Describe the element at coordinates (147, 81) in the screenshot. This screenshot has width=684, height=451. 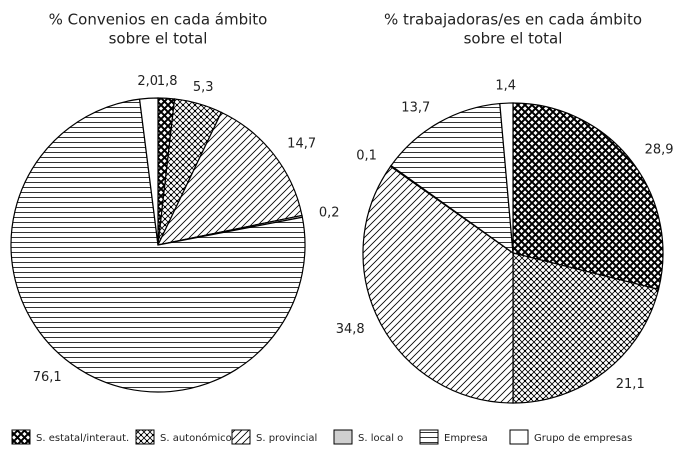
I see `data-label: 2,0` at that location.